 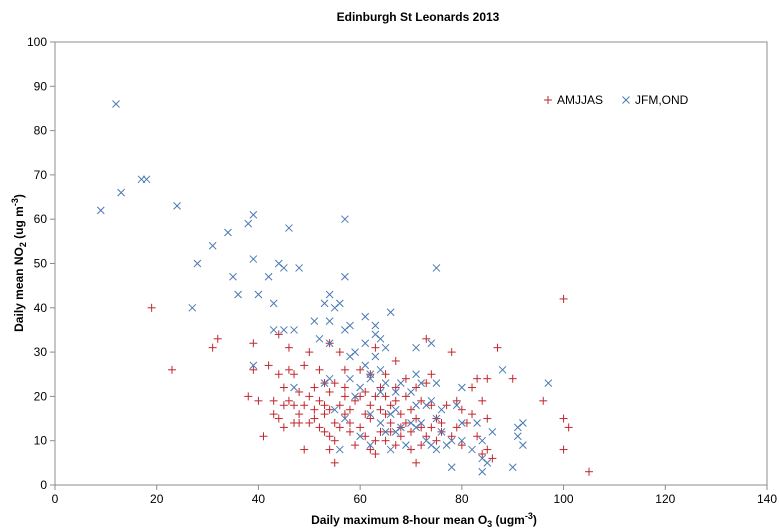 I want to click on legend-marker, so click(x=548, y=100).